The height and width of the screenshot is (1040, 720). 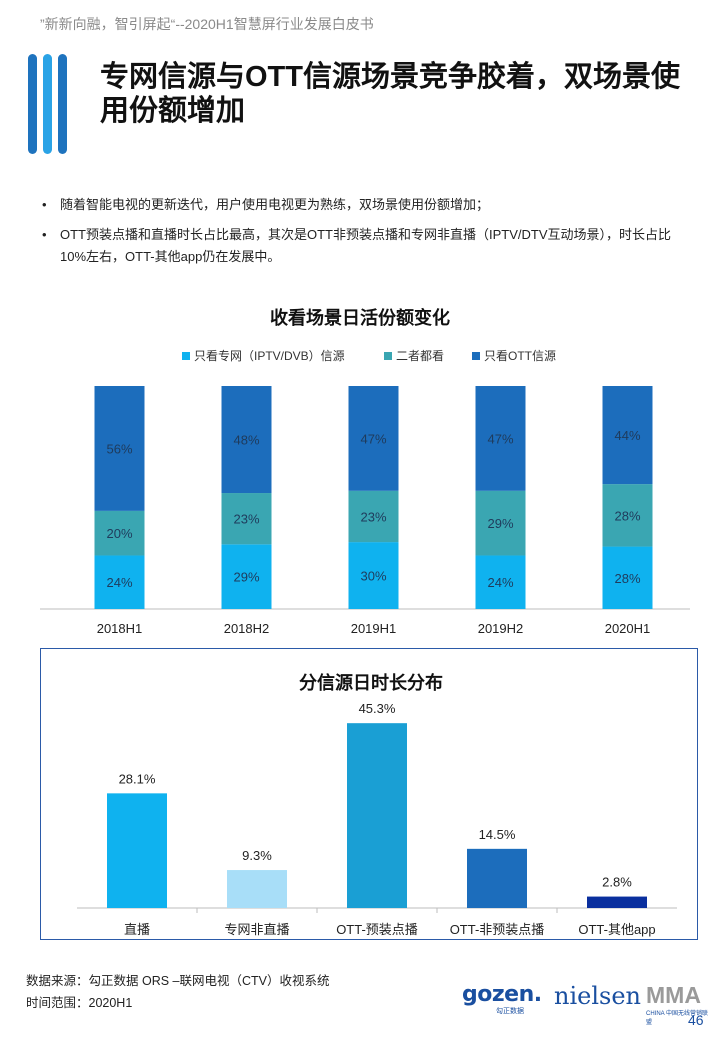 I want to click on data-label: 28.1%, so click(x=137, y=778).